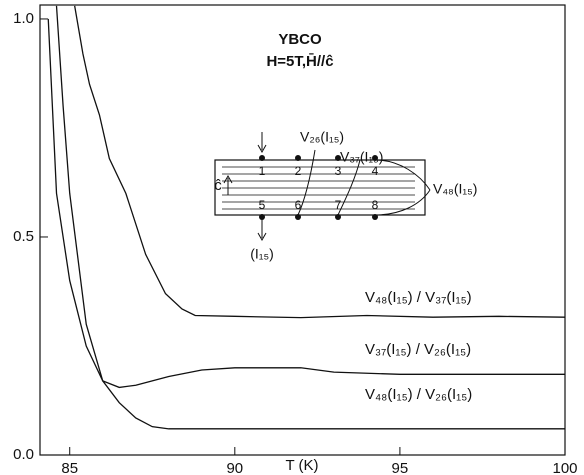 This screenshot has width=584, height=475. Describe the element at coordinates (418, 394) in the screenshot. I see `series-label: V₄₈(I₁₅) / V₂₆(I₁₅)` at that location.